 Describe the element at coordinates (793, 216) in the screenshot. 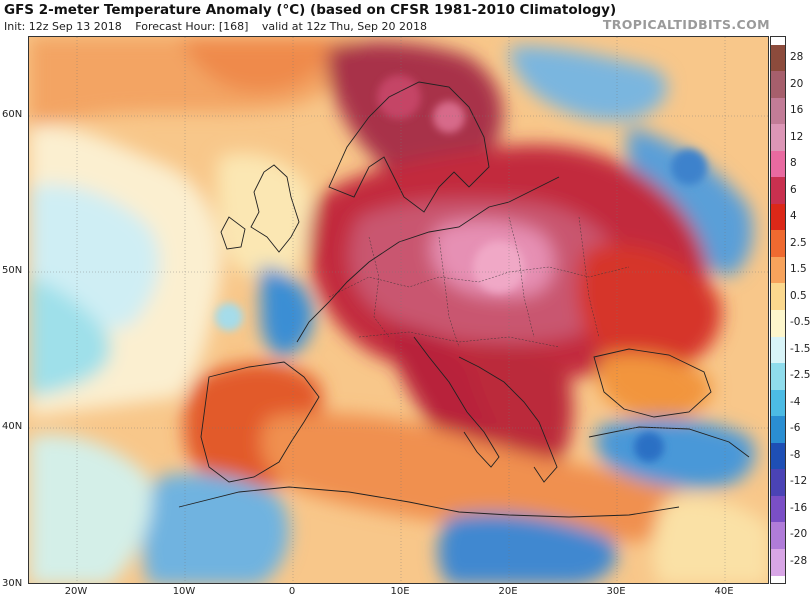

I see `colorbar-label: 4` at that location.